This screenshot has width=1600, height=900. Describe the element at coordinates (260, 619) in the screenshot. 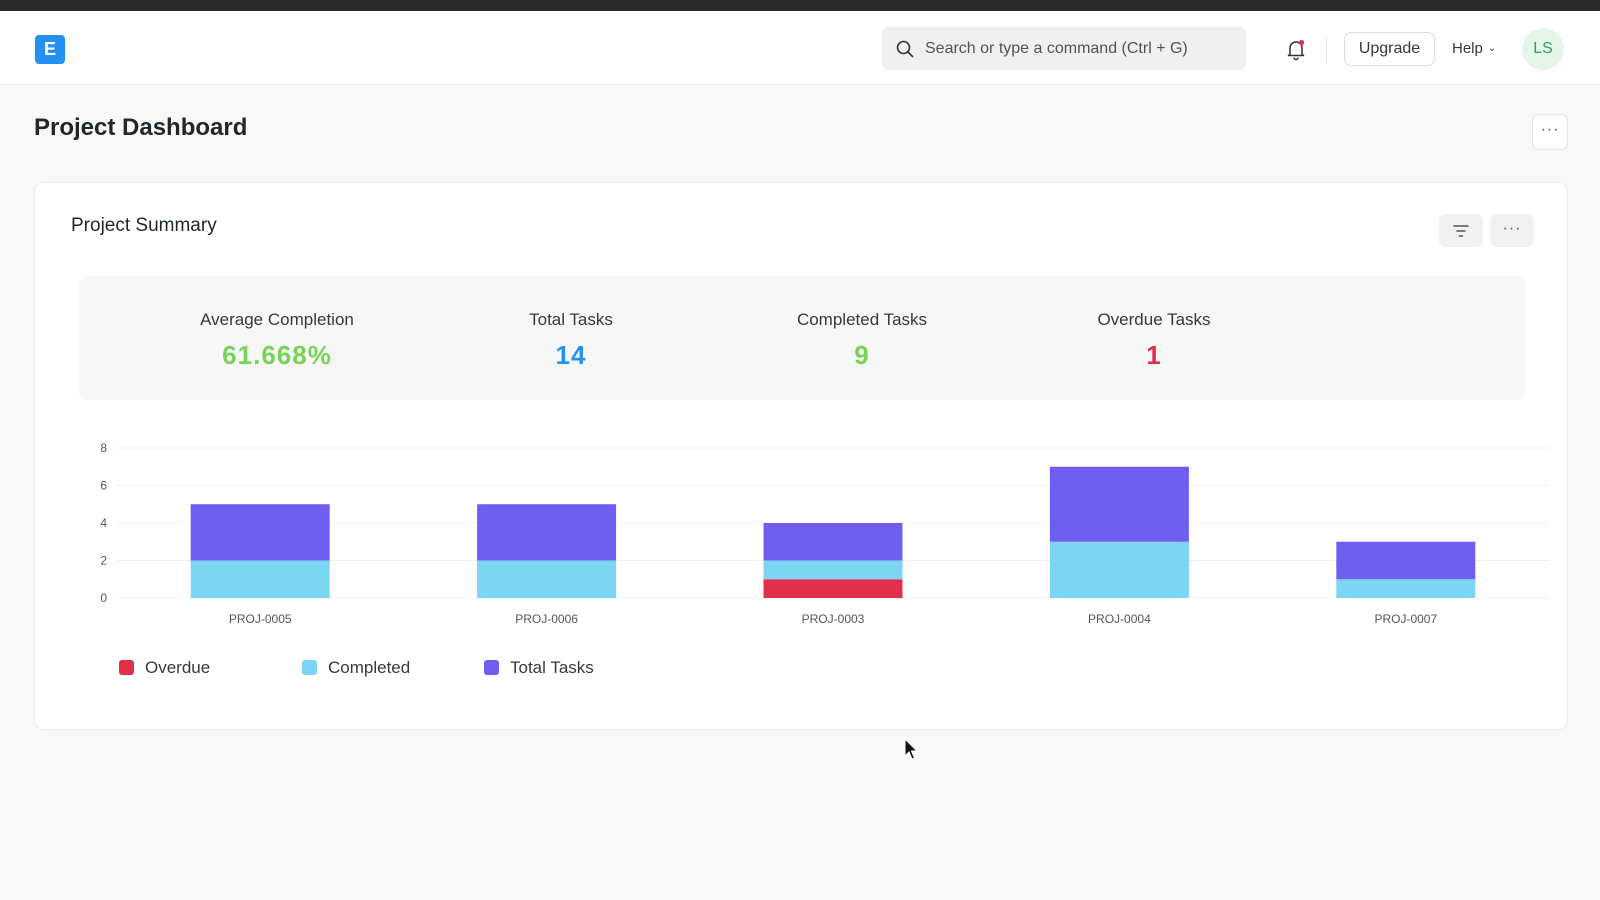

I see `x-tick-label: PROJ-0005` at that location.